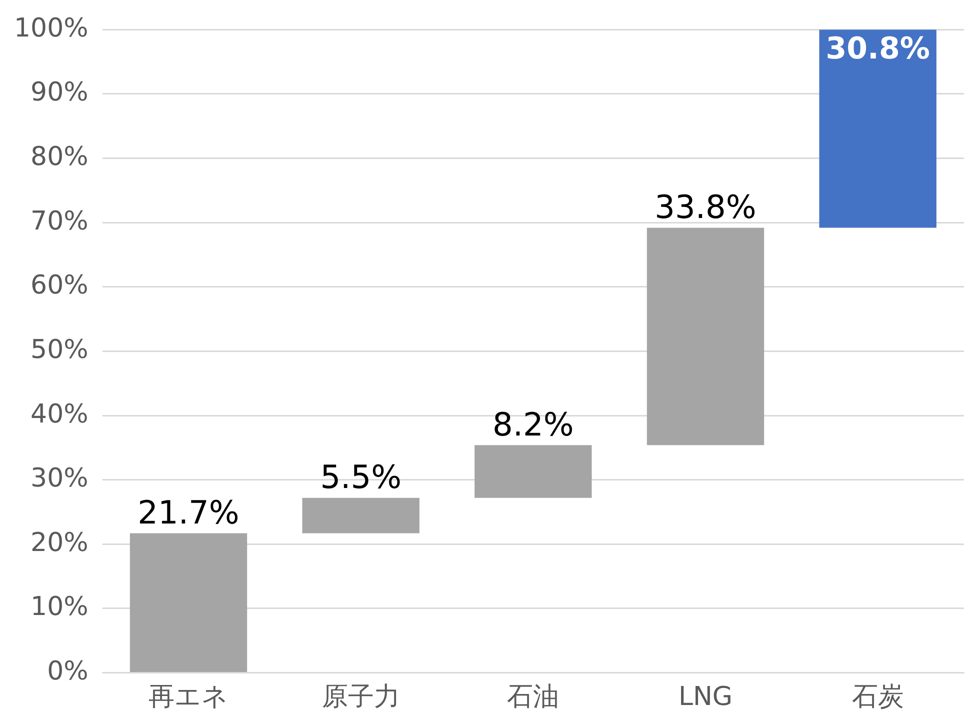 This screenshot has width=966, height=724. Describe the element at coordinates (59, 157) in the screenshot. I see `y-tick-label: 80%` at that location.